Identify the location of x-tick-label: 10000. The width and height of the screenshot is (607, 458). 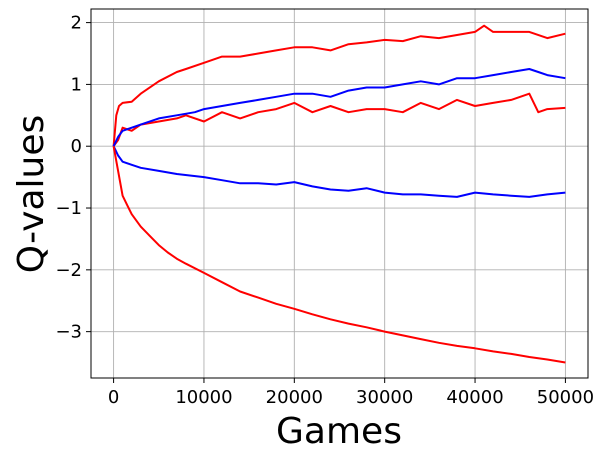
(203, 397).